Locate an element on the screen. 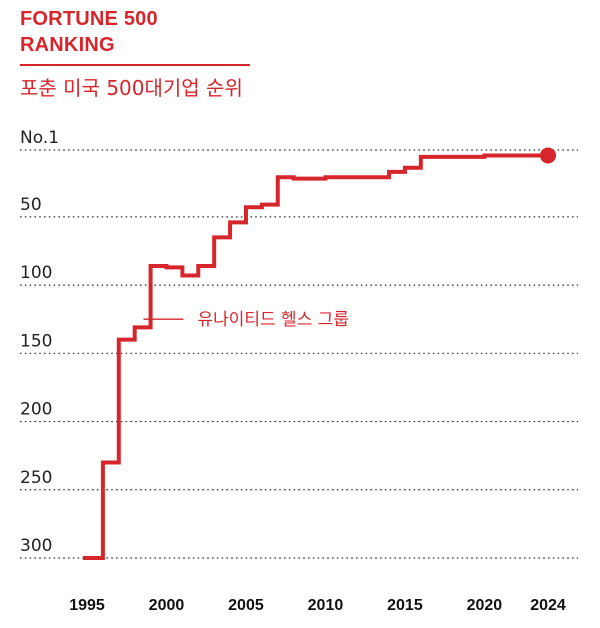  y-tick-label: 200 is located at coordinates (36, 410).